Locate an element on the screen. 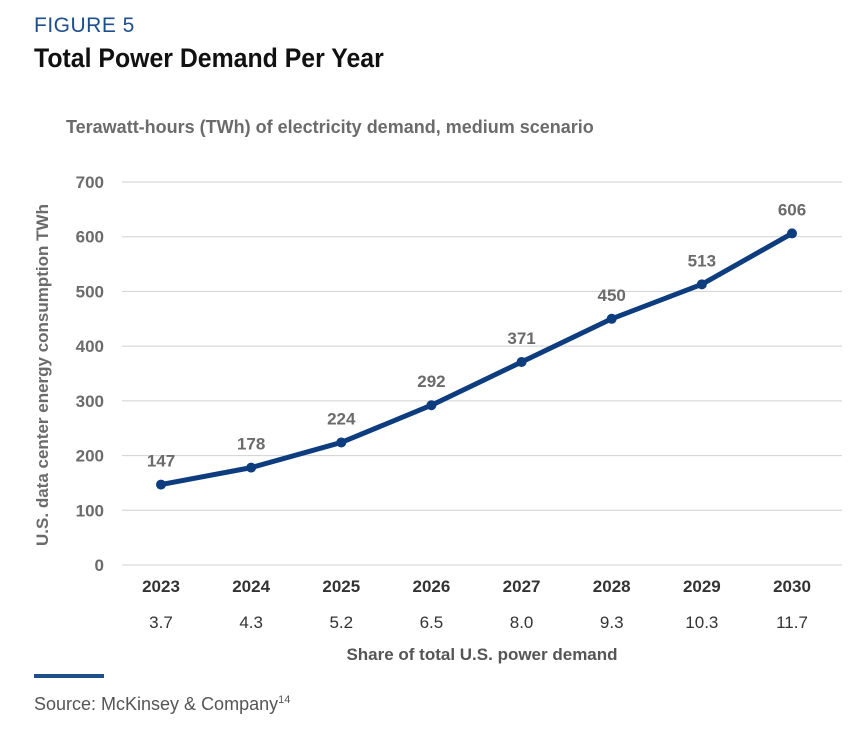  y-tick-label: 300 is located at coordinates (90, 401).